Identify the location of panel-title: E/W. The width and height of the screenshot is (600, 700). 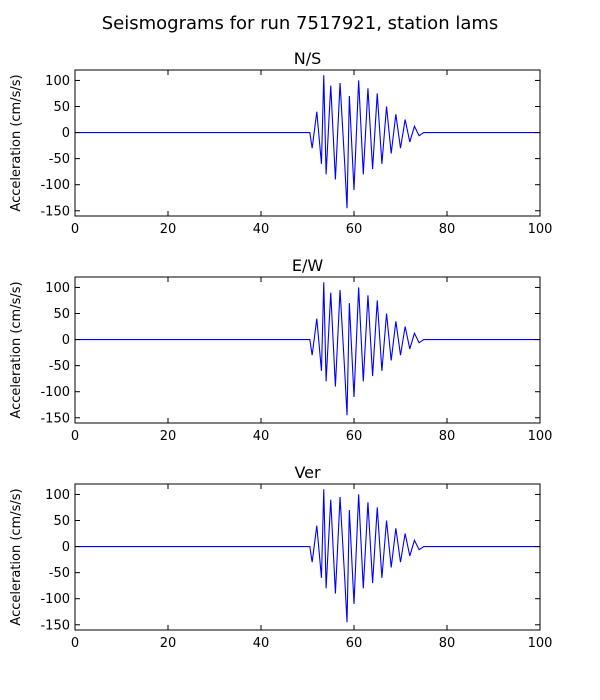
(308, 265).